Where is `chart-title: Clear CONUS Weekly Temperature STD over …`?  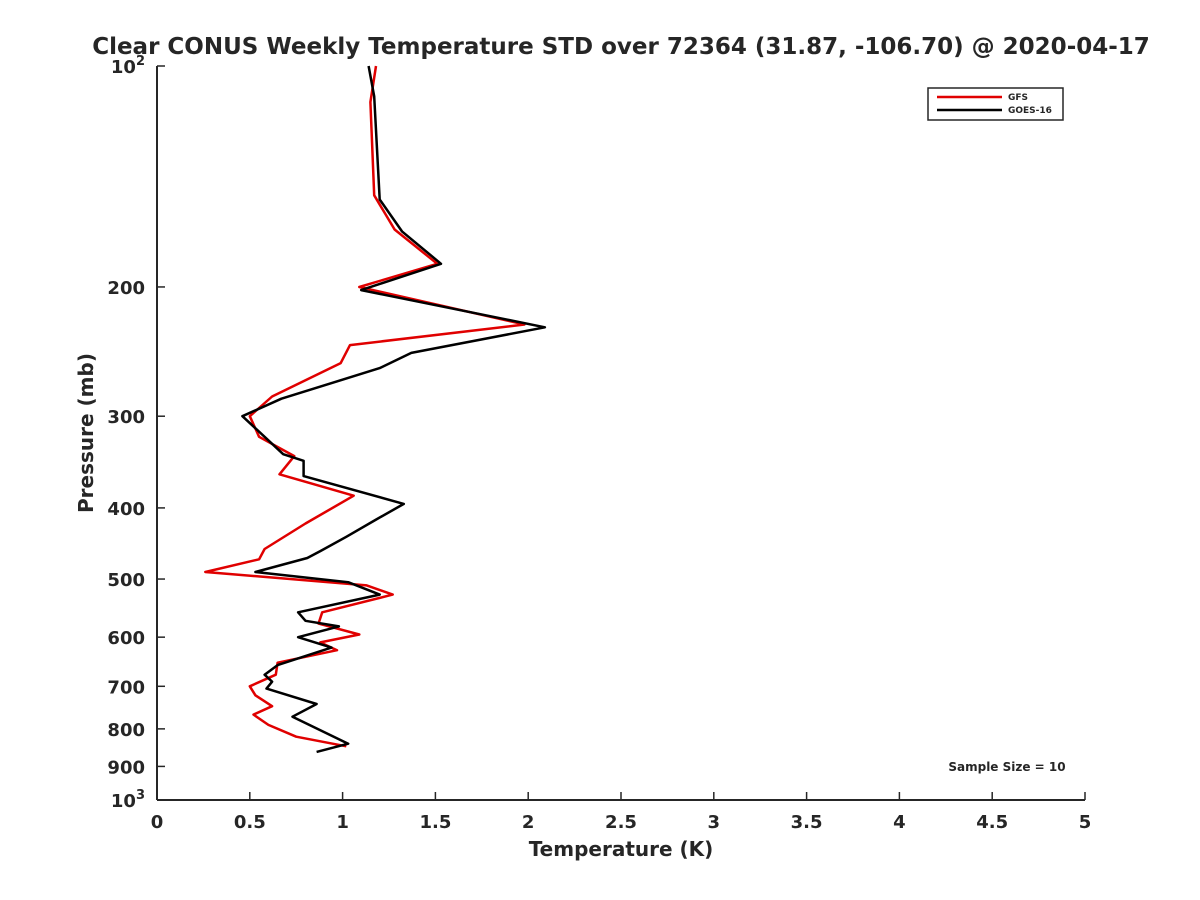
chart-title: Clear CONUS Weekly Temperature STD over … is located at coordinates (621, 47).